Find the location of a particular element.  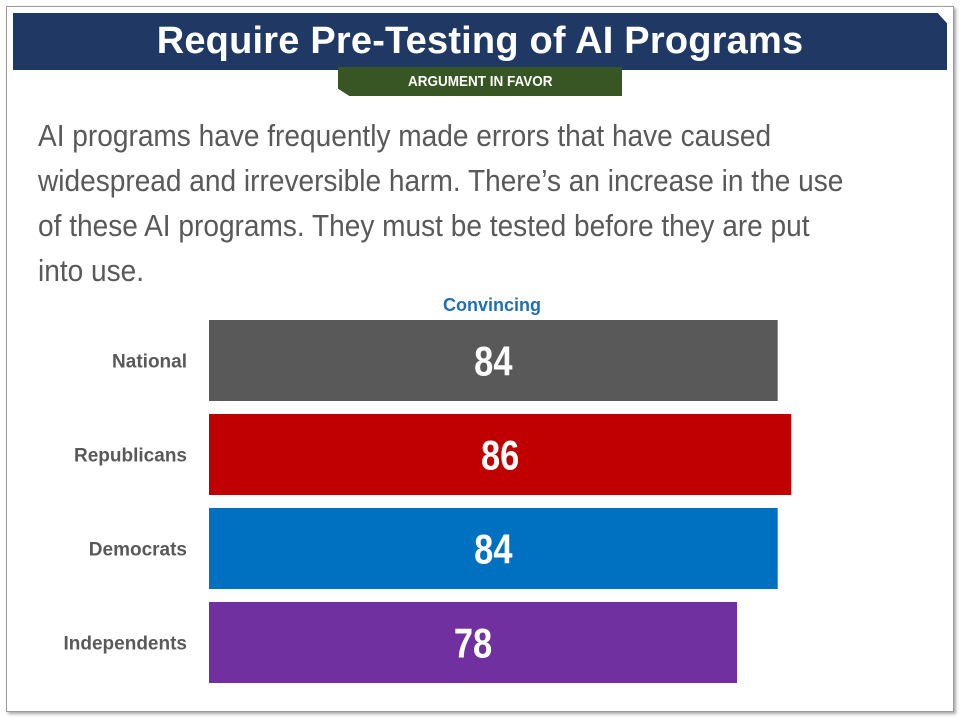

value-label-national: 84 is located at coordinates (493, 361).